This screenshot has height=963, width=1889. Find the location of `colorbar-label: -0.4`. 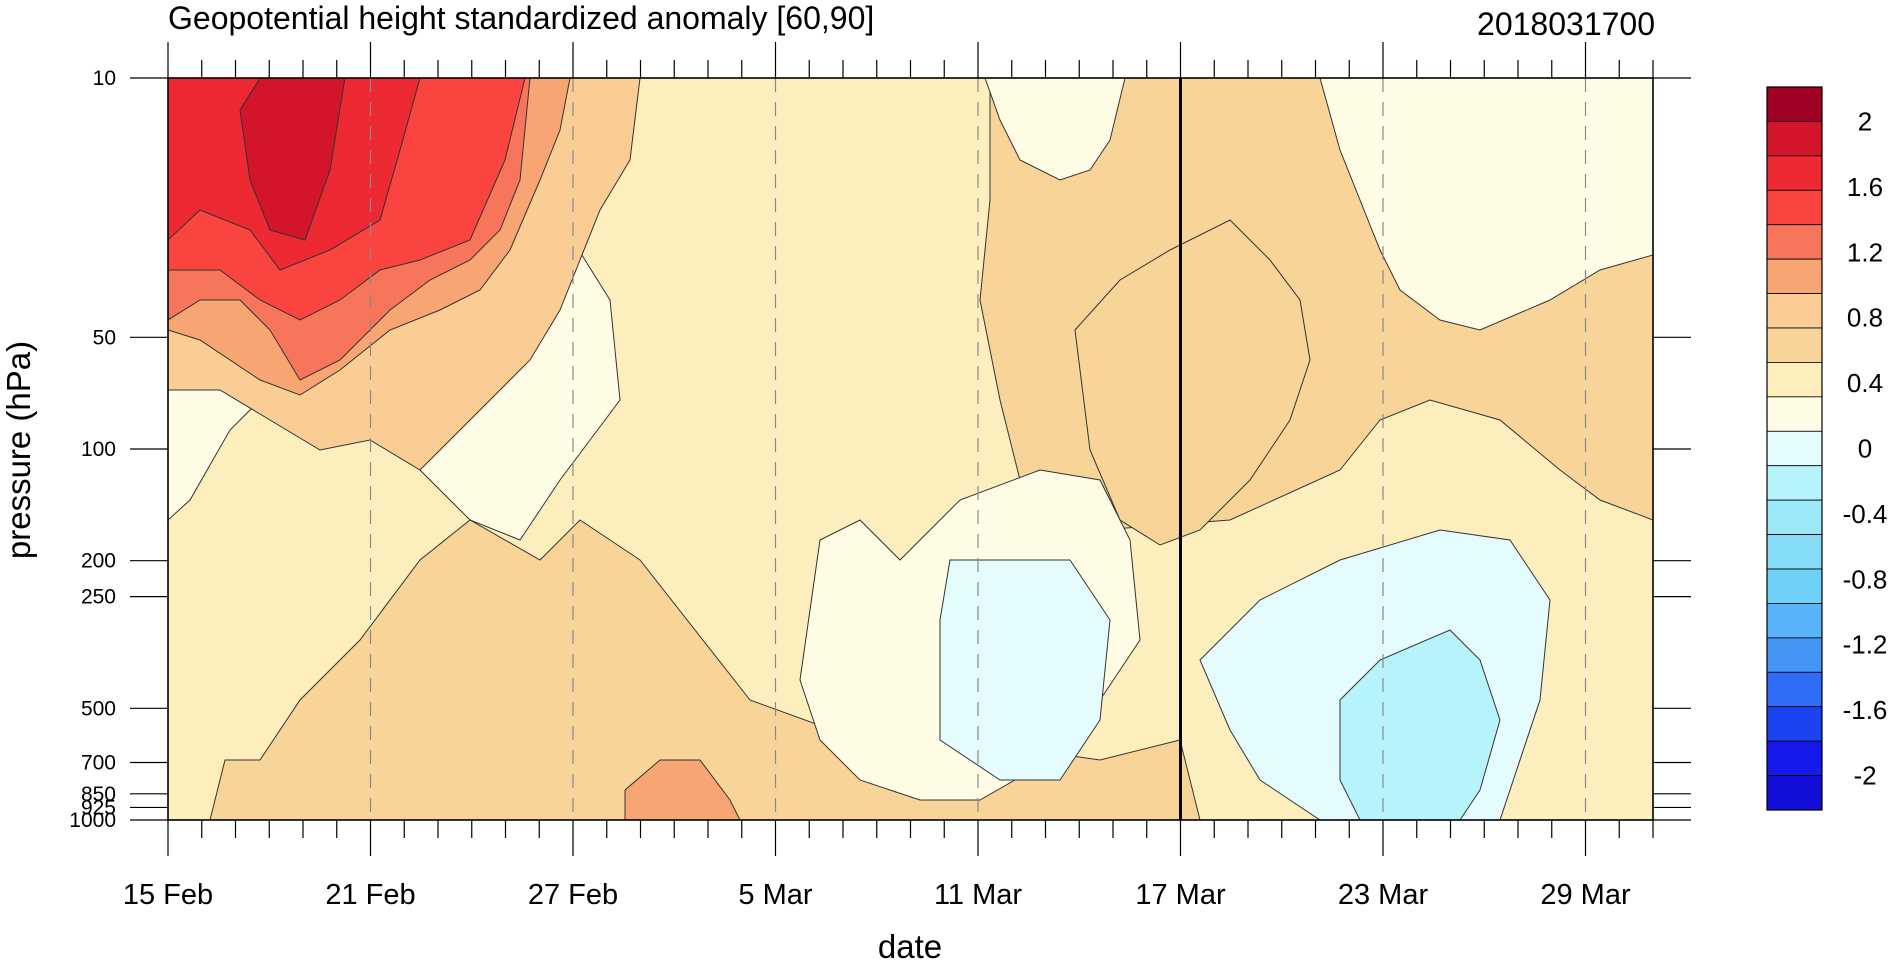

colorbar-label: -0.4 is located at coordinates (1865, 514).